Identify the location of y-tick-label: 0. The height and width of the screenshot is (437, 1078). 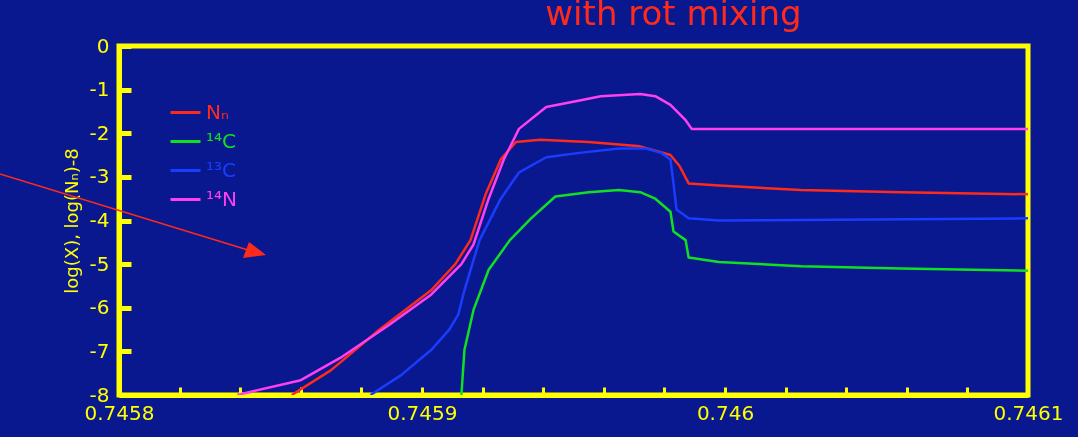
(103, 45).